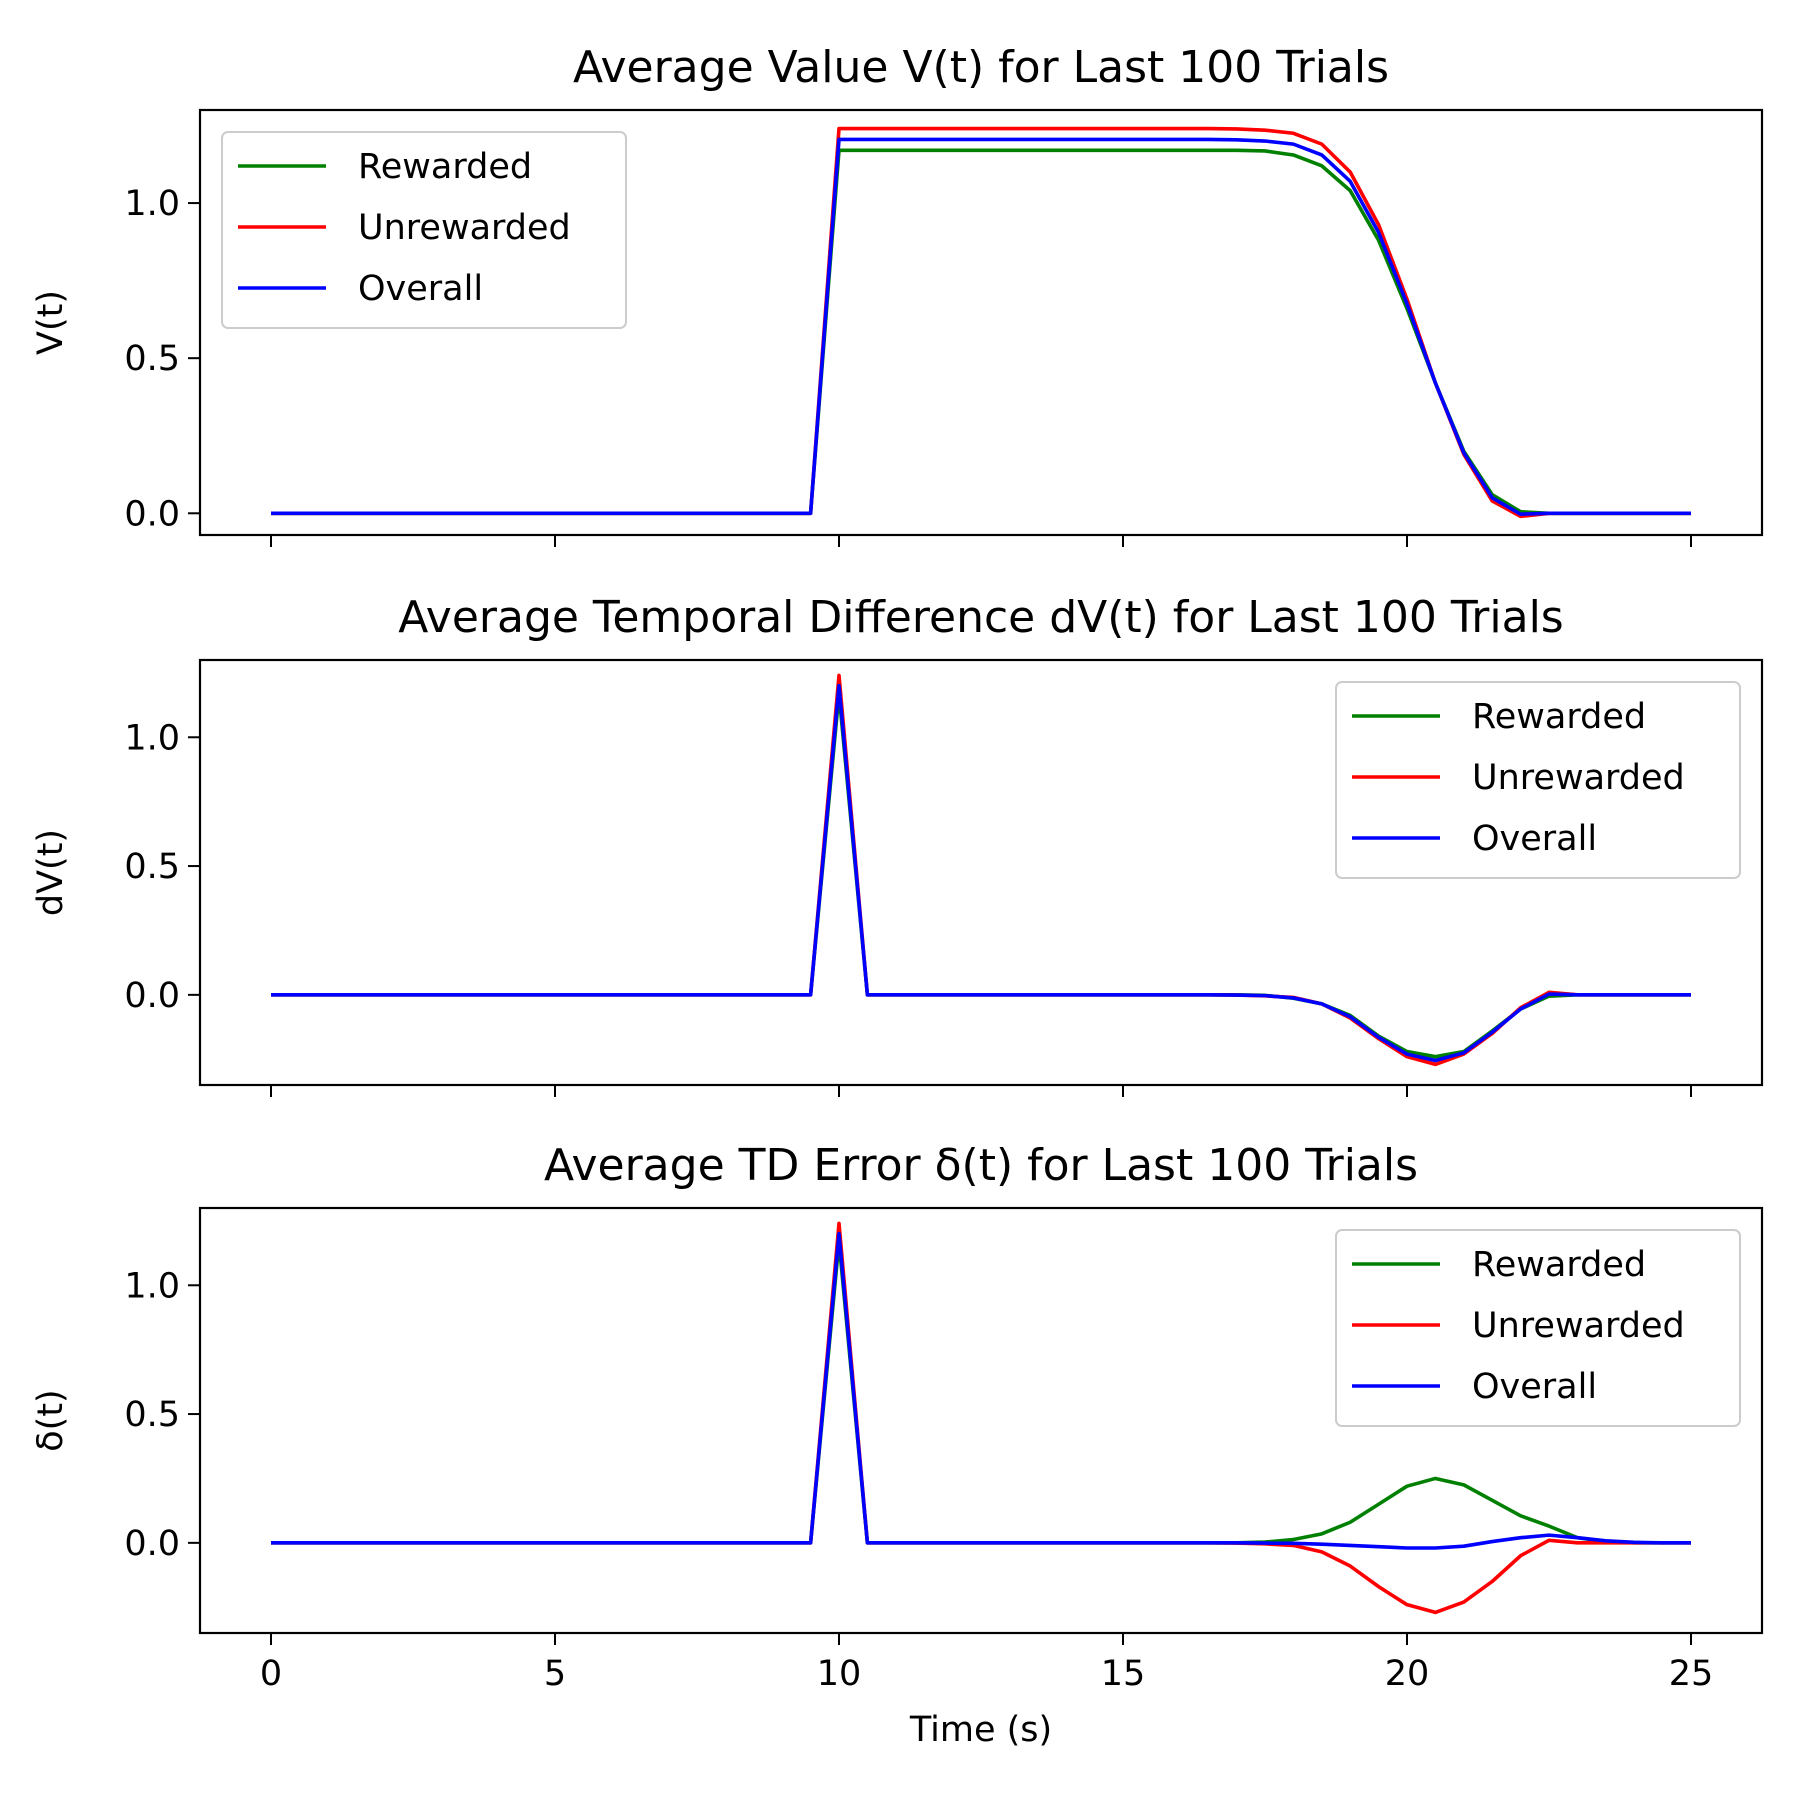 Image resolution: width=1800 pixels, height=1800 pixels. I want to click on x-tick-label: 10, so click(839, 1674).